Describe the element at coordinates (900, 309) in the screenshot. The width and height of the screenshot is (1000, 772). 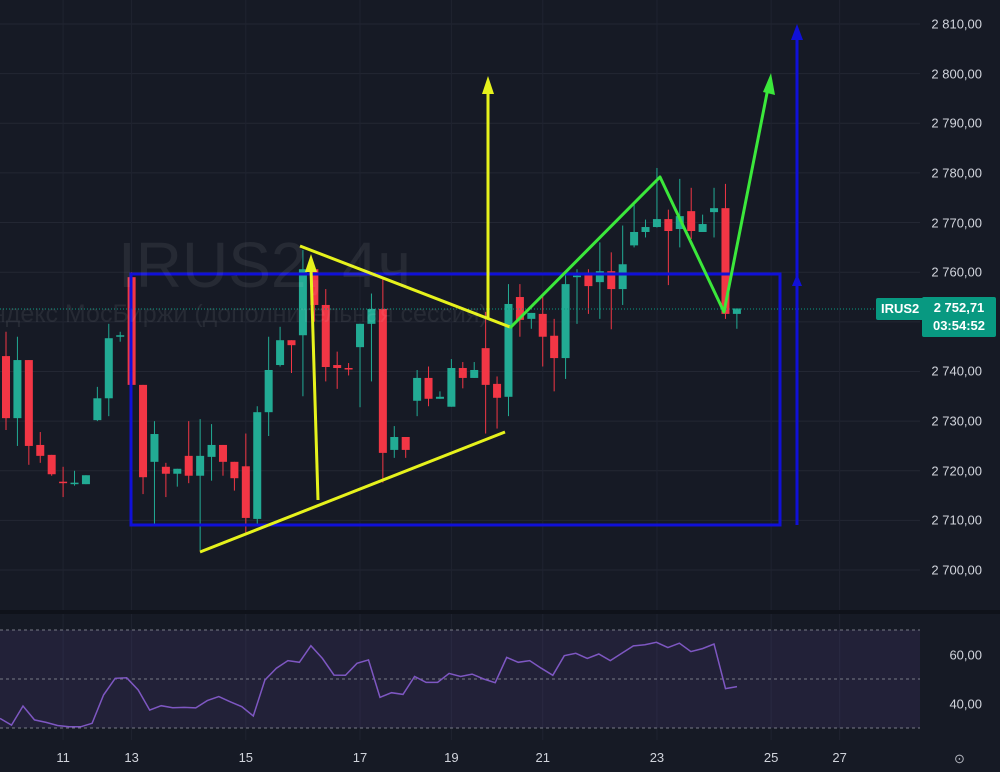
I see `symbol-tag: IRUS2` at that location.